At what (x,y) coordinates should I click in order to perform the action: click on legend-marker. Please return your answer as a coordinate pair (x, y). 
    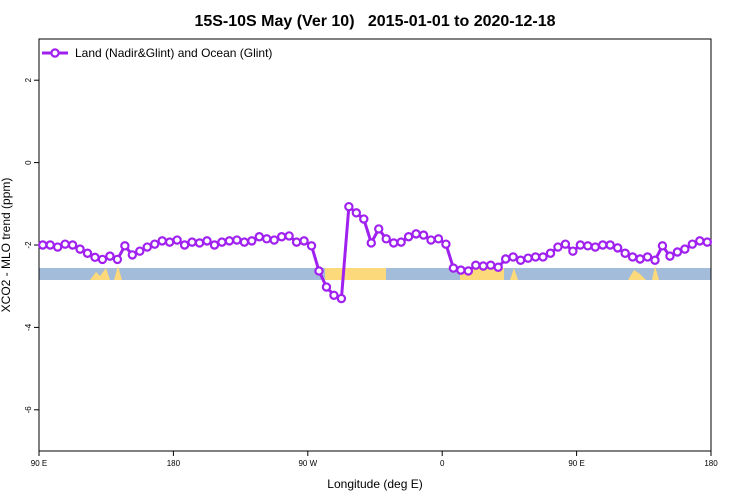
    Looking at the image, I should click on (55, 53).